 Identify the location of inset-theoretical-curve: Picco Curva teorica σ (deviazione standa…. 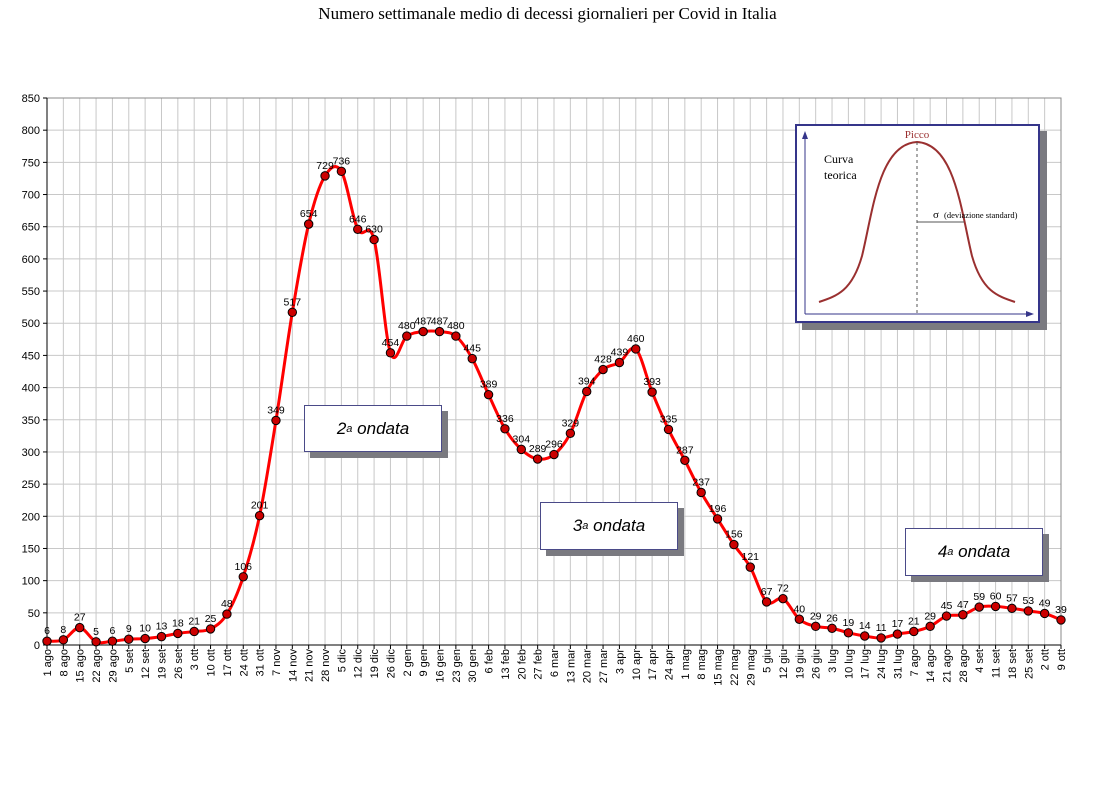
(917, 223).